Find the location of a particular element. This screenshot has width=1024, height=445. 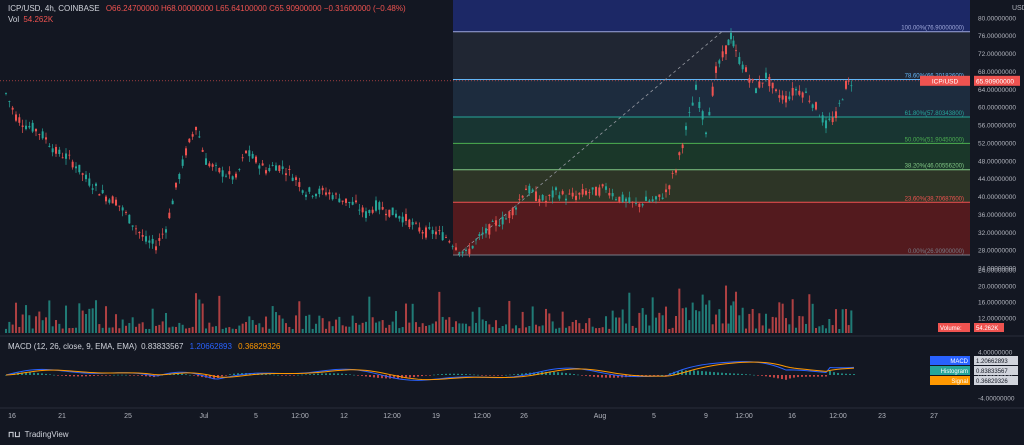

volume-label: Vol is located at coordinates (14, 19).